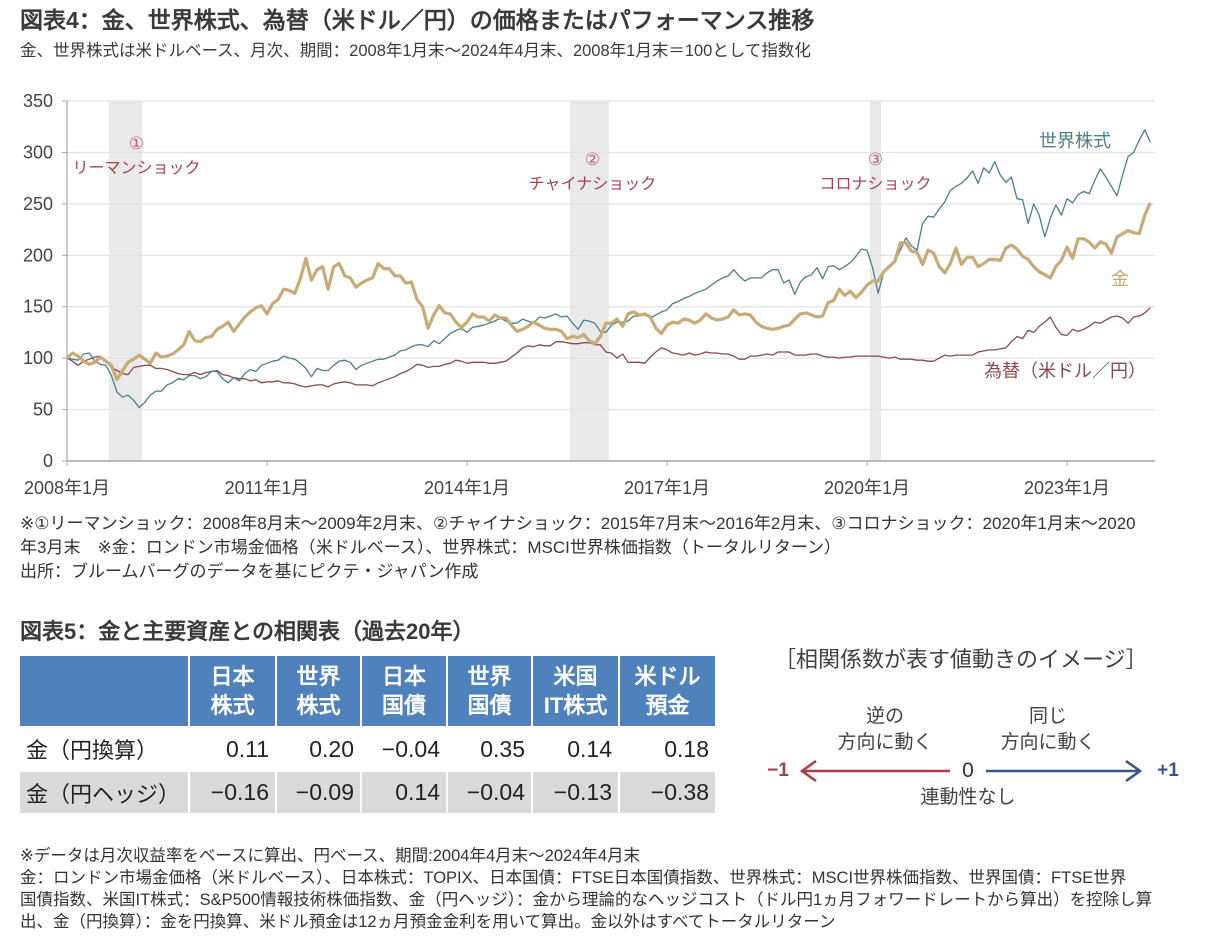 This screenshot has height=948, width=1213. Describe the element at coordinates (249, 571) in the screenshot. I see `figure4-source-line: 出所：ブルームバーグのデータを基にピクテ・ジャパン作成` at that location.